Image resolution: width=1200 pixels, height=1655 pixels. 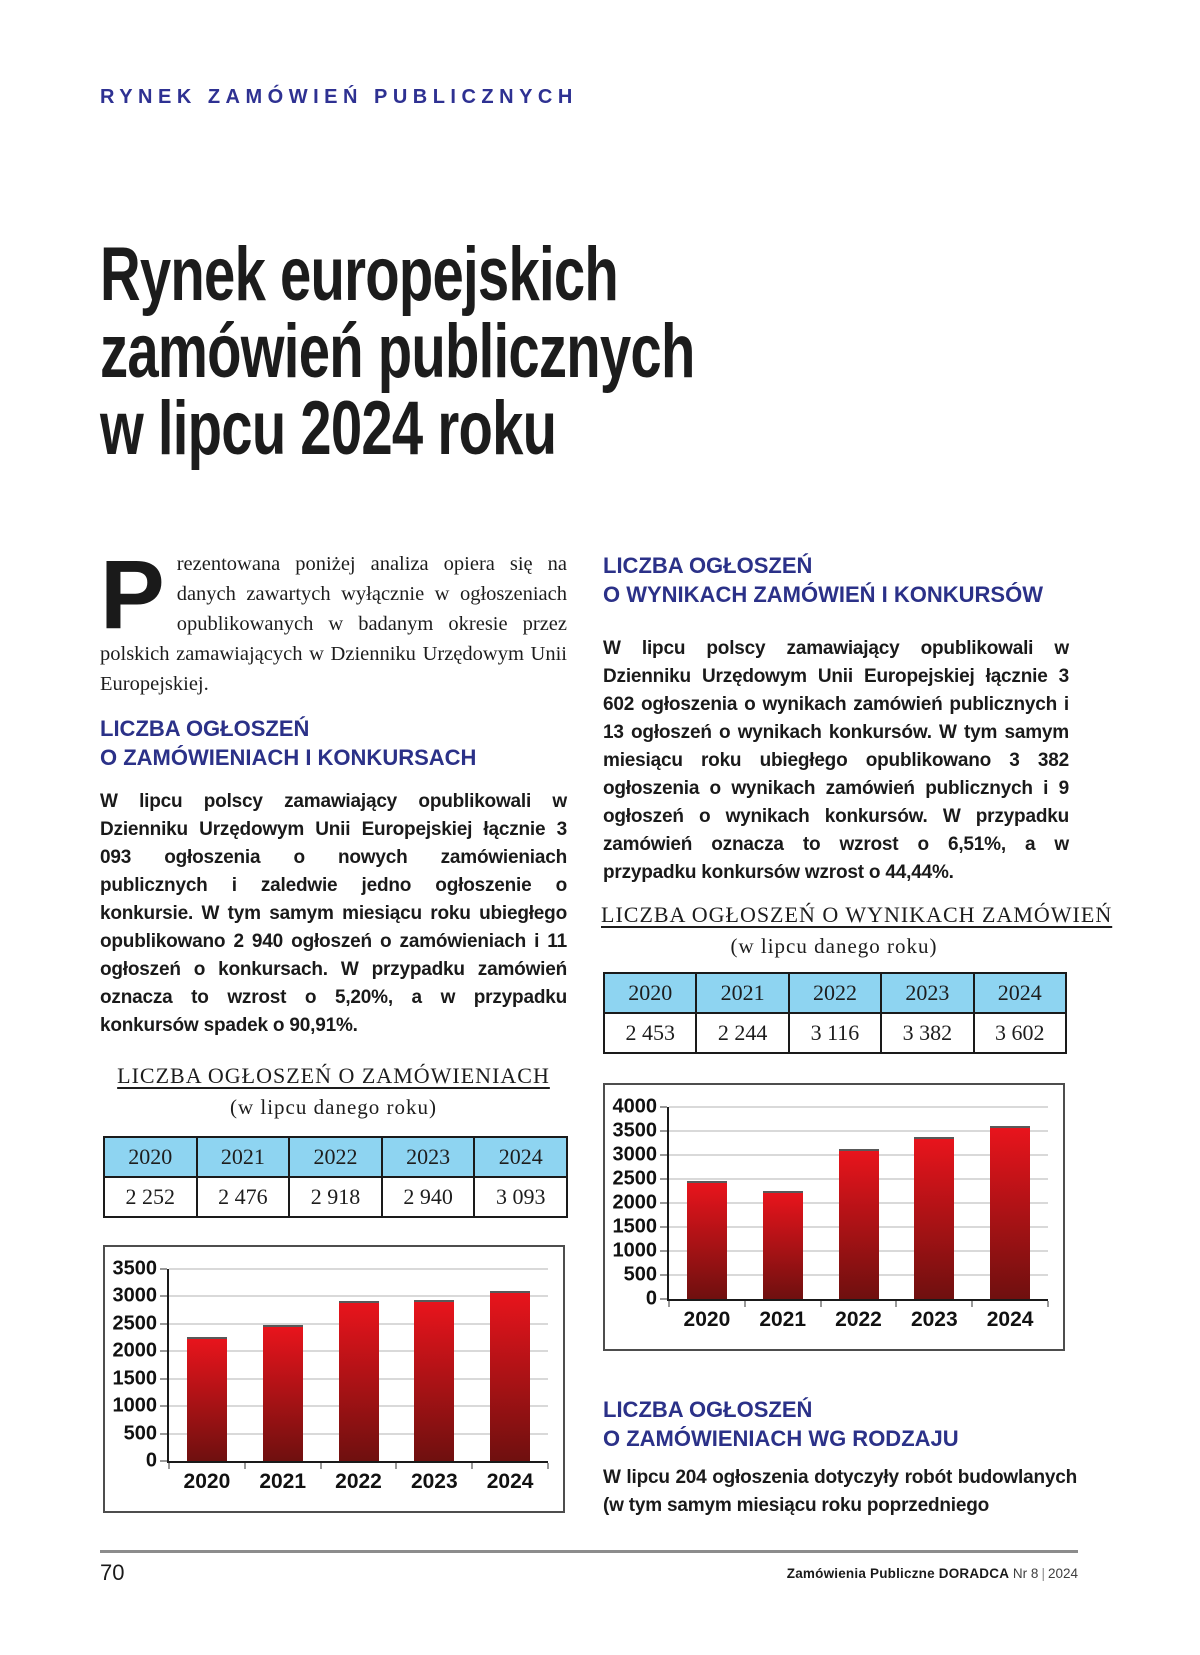 What do you see at coordinates (835, 1033) in the screenshot?
I see `table-value-row: 2 453 2 244 3 116 3 382 3 602` at bounding box center [835, 1033].